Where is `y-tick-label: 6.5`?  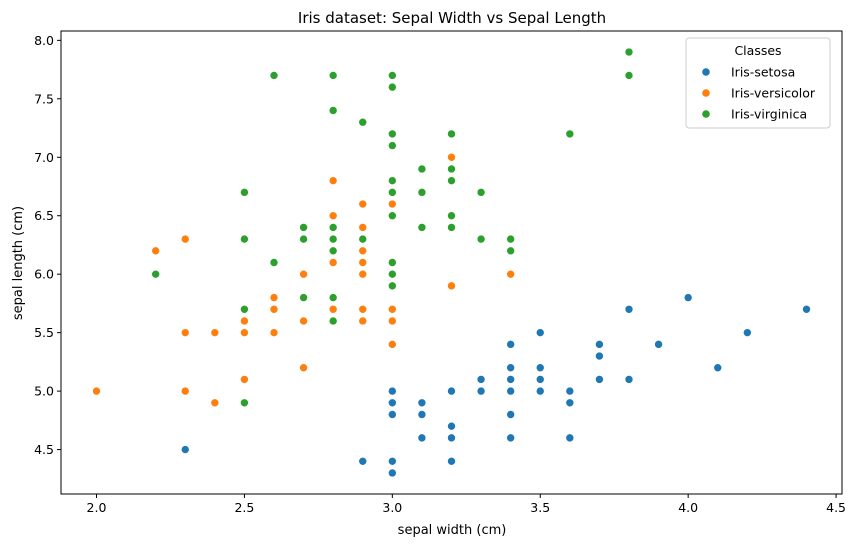 y-tick-label: 6.5 is located at coordinates (44, 215).